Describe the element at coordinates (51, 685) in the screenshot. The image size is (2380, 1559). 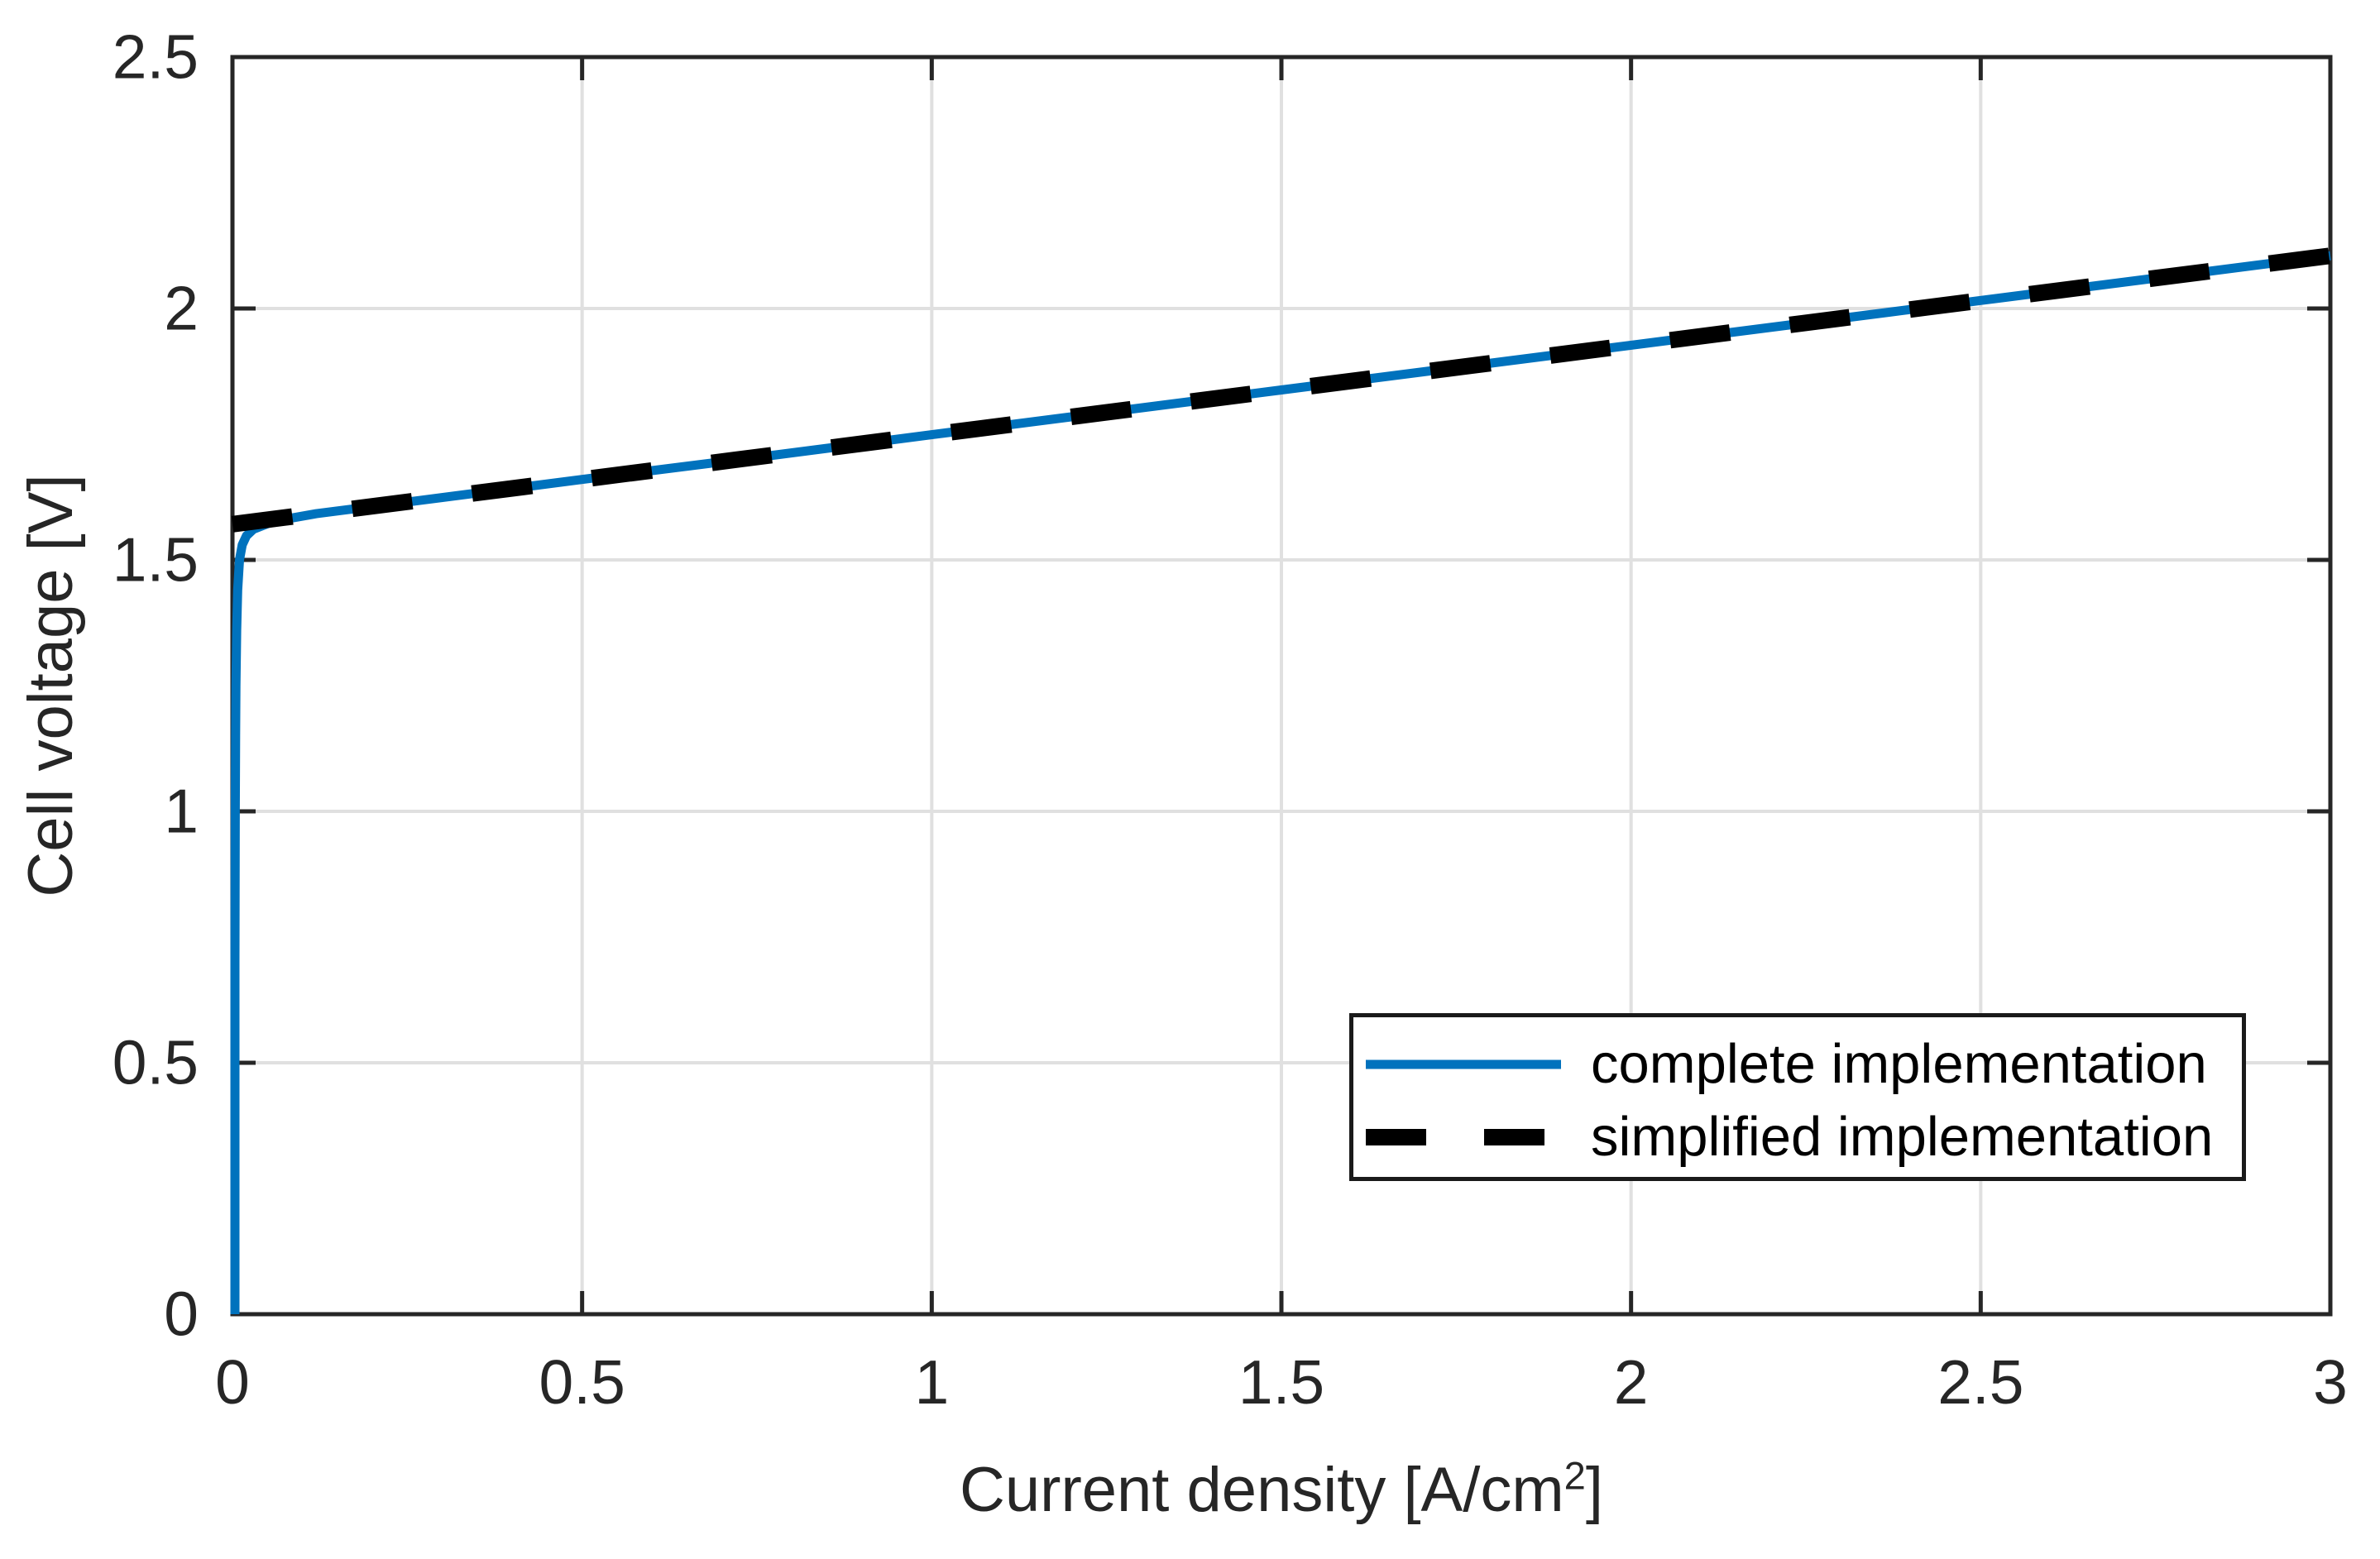
I see `y-axis-label: Cell voltage [V]` at that location.